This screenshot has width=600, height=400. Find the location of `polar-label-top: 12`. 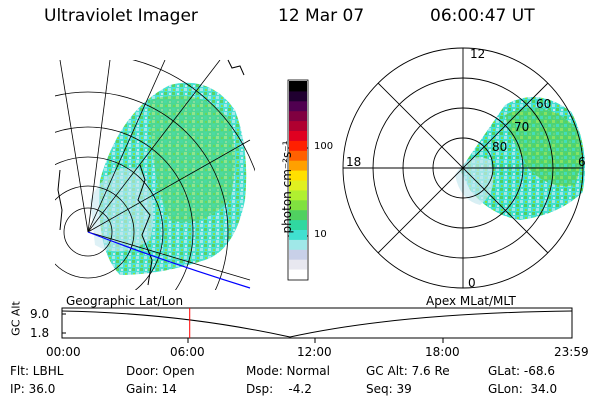

polar-label-top: 12 is located at coordinates (478, 54).